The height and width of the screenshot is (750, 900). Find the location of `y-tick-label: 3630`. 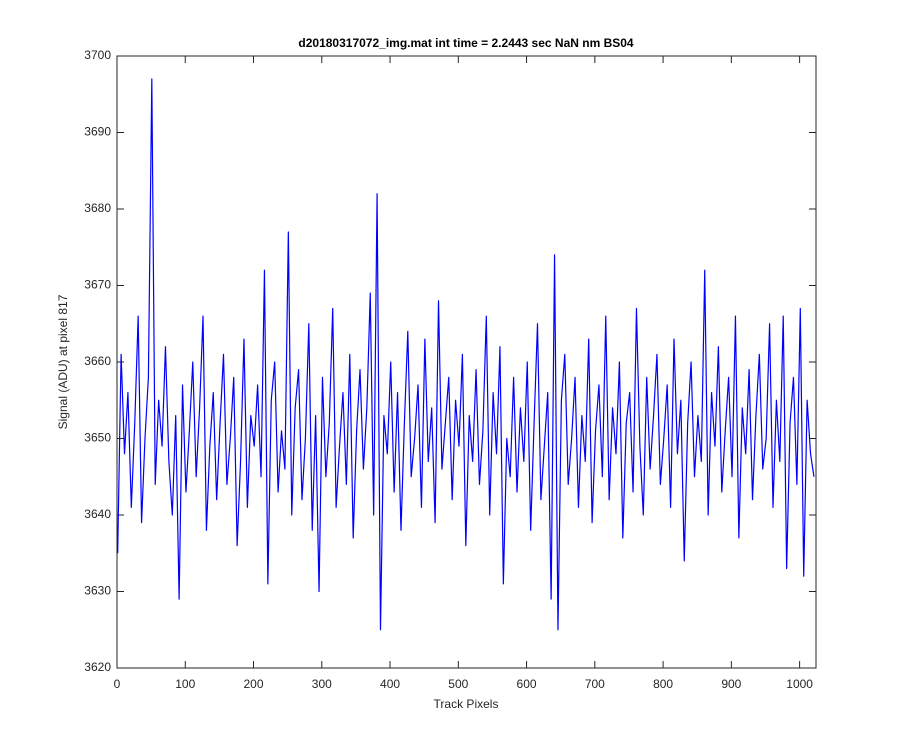

y-tick-label: 3630 is located at coordinates (97, 591).